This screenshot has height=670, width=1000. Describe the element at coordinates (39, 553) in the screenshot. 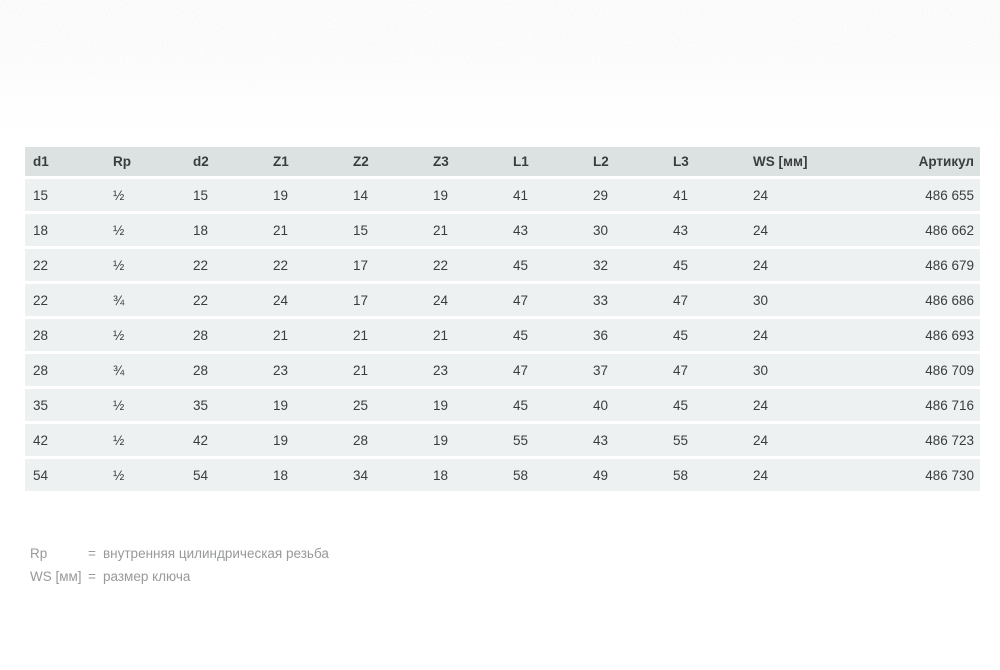

I see `legend-term: Rp` at that location.